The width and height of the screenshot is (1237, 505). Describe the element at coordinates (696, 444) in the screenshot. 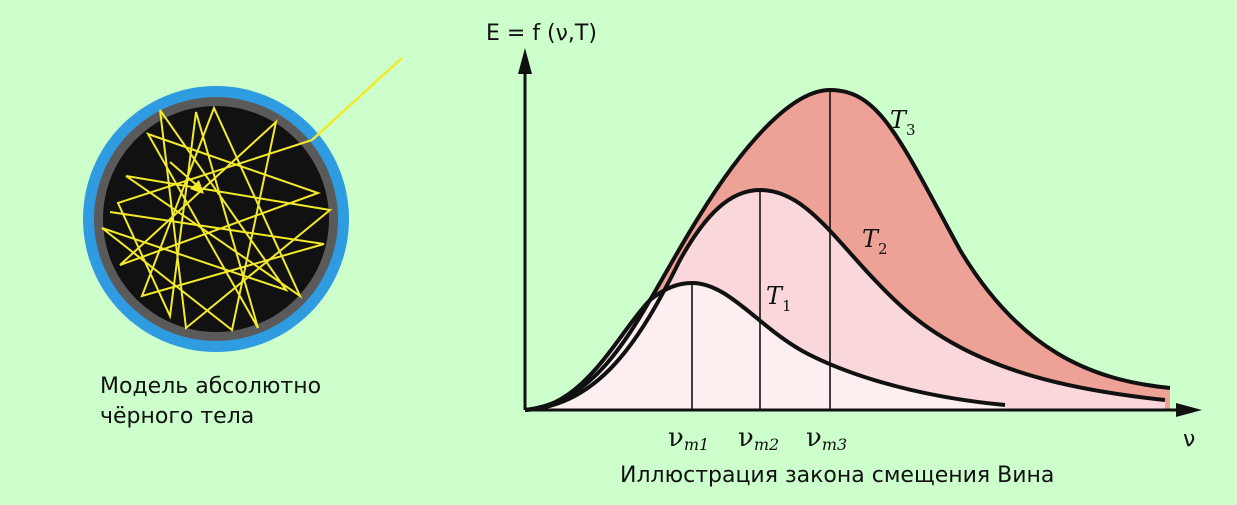

I see `peak-tick-m1-sub: m1` at that location.